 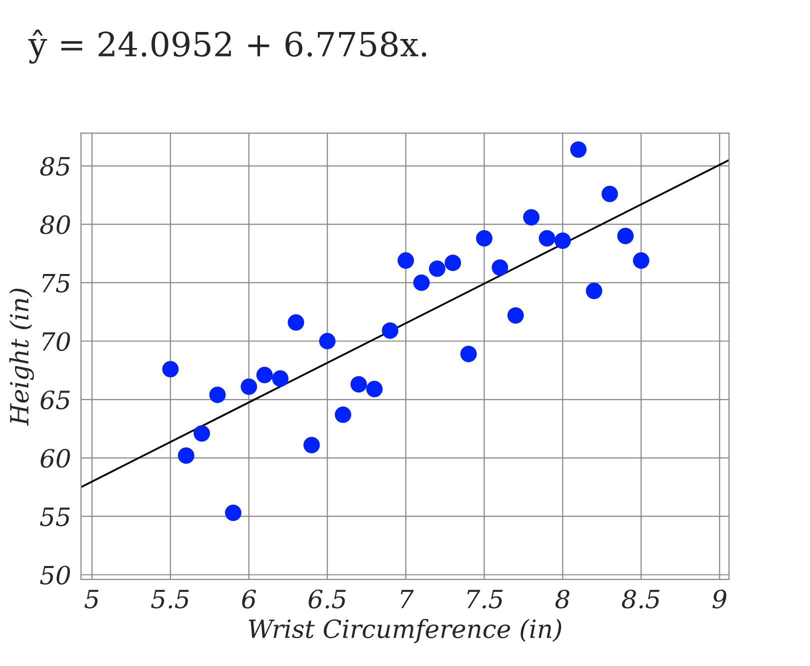 What do you see at coordinates (485, 599) in the screenshot?
I see `x-tick-label: 7.5` at bounding box center [485, 599].